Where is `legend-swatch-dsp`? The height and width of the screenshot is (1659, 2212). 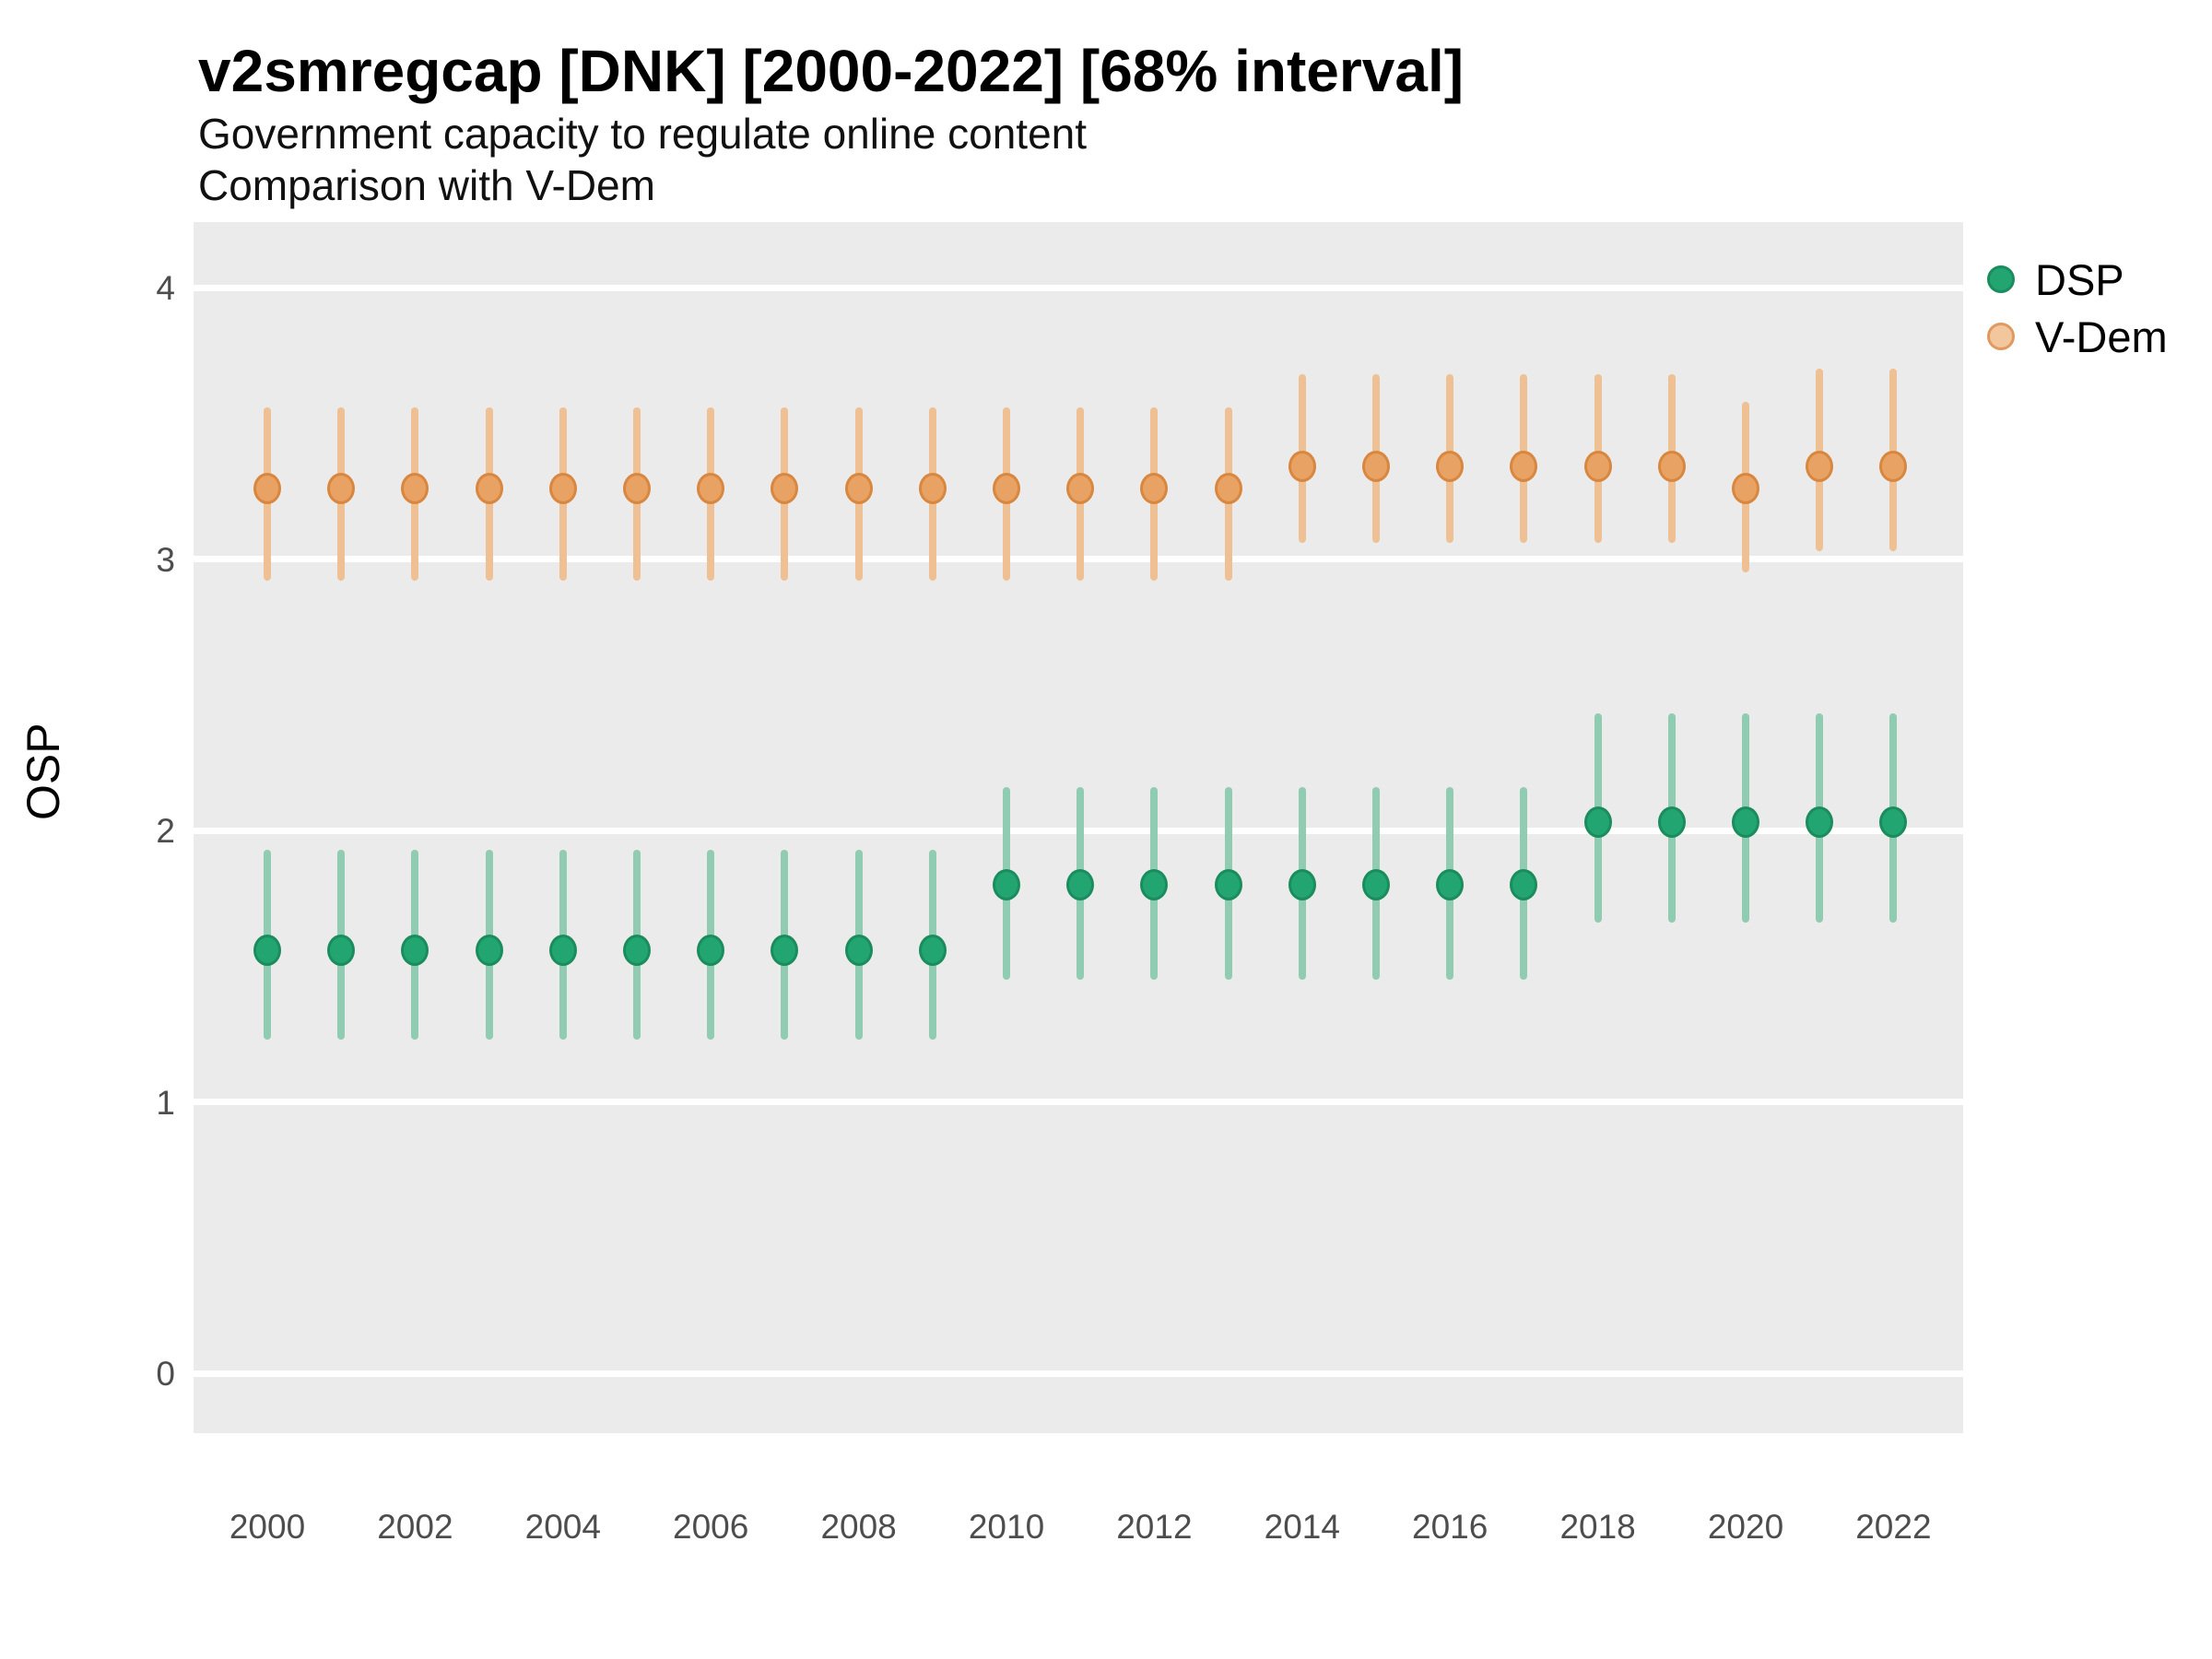
legend-swatch-dsp is located at coordinates (2001, 279).